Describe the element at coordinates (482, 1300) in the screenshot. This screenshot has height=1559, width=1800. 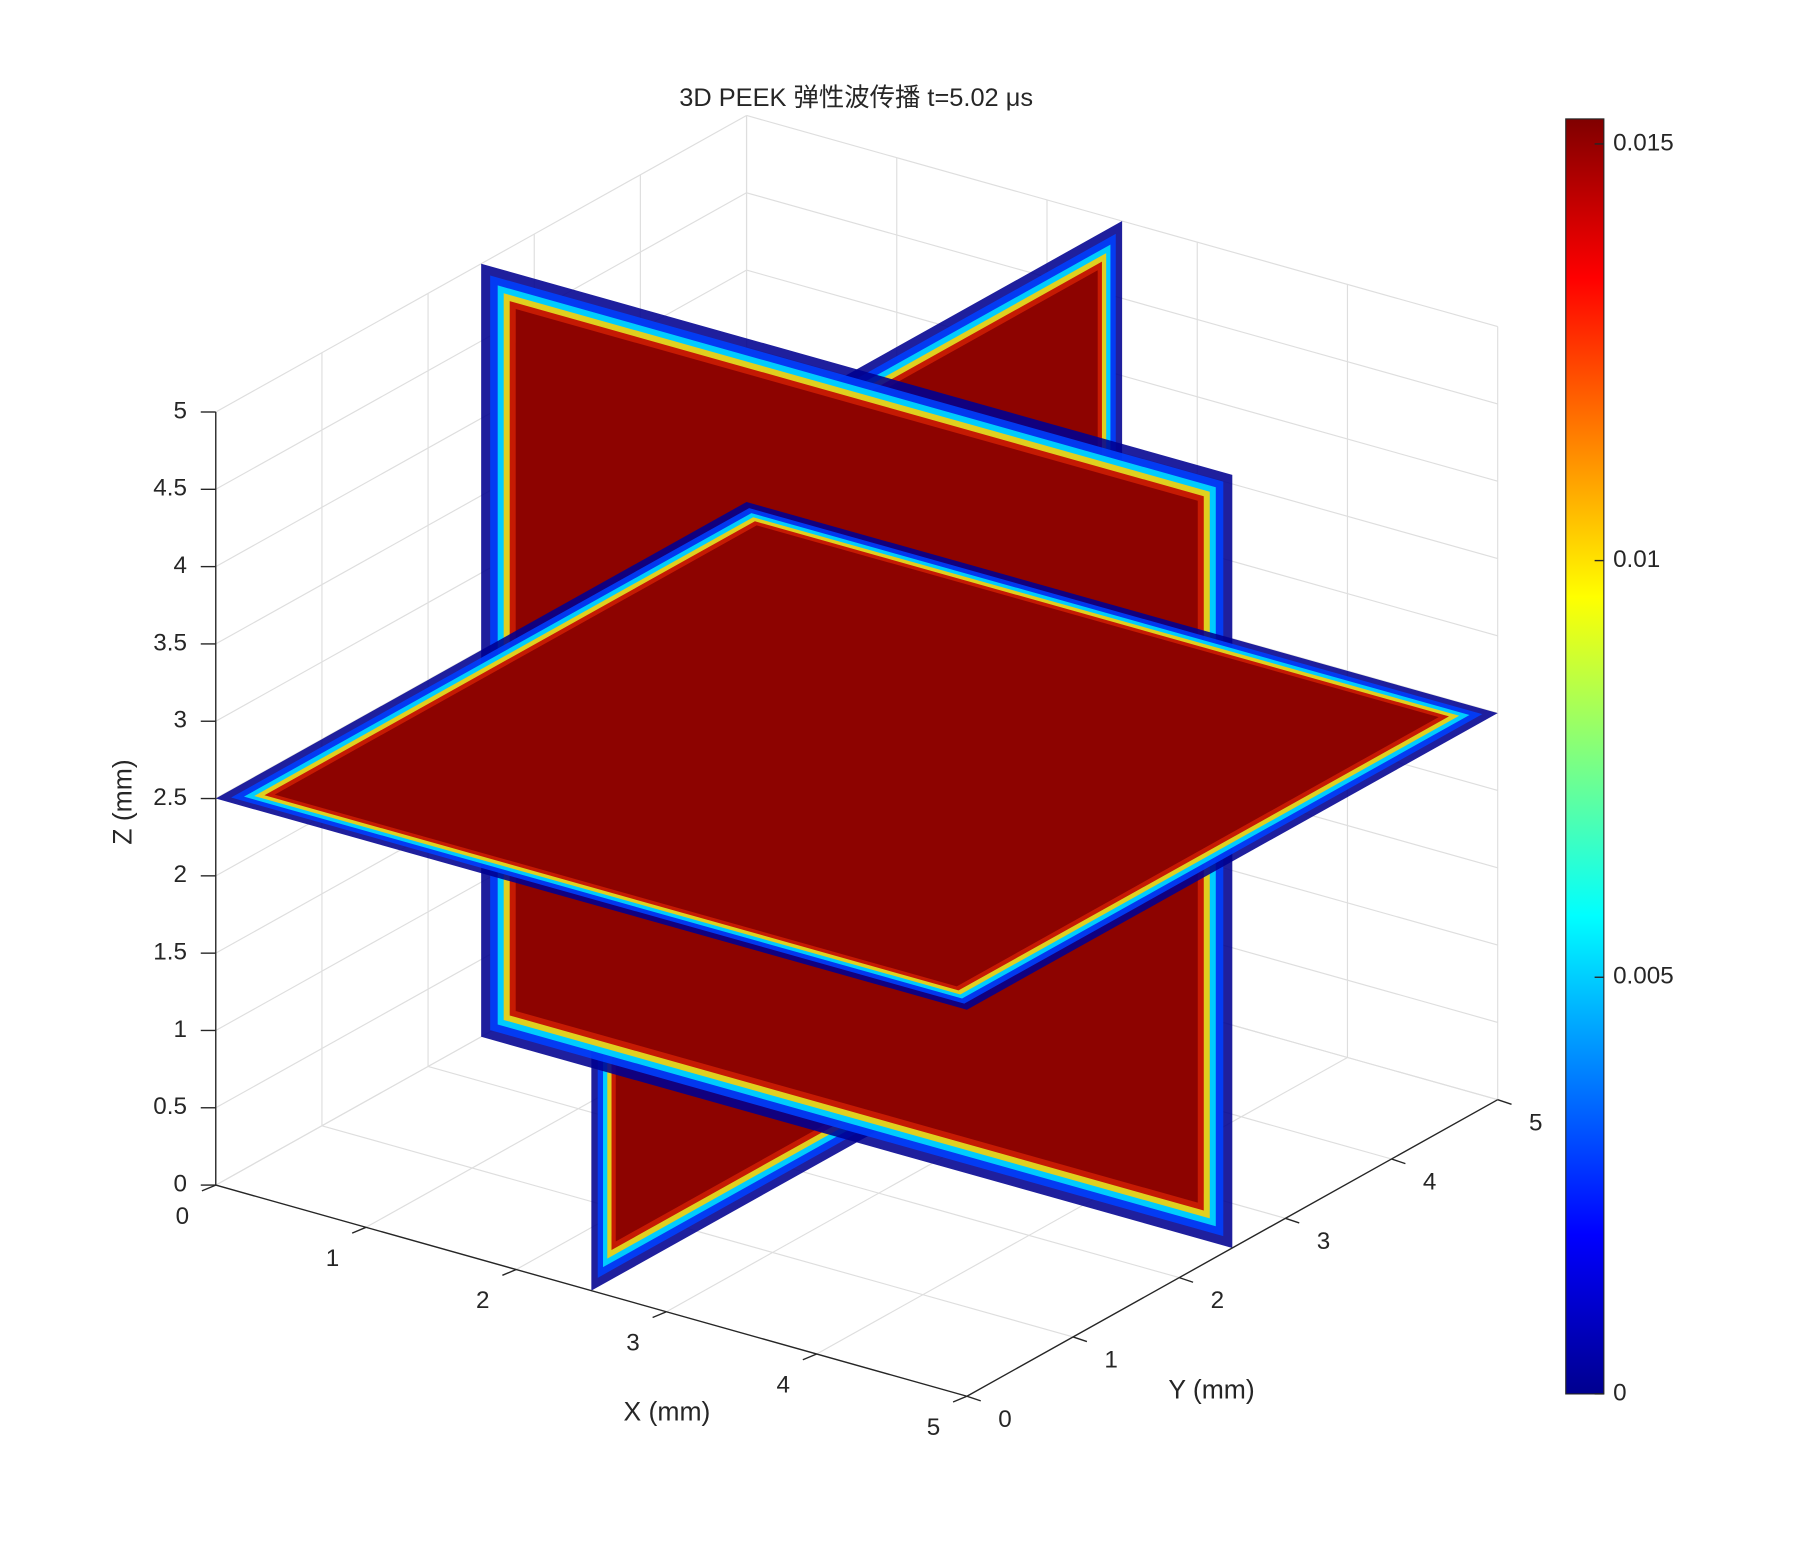
I see `x-tick-label: 2` at that location.